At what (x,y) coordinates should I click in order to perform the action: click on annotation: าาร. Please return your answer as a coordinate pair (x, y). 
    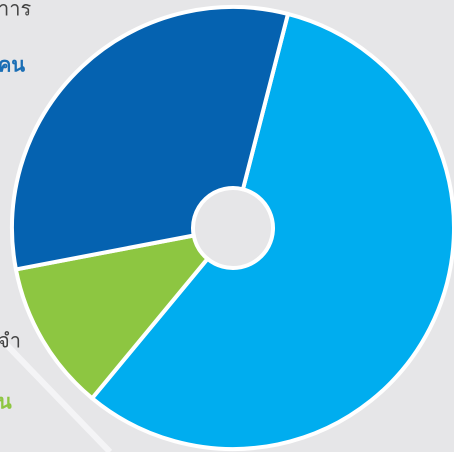
    Looking at the image, I should click on (15, 10).